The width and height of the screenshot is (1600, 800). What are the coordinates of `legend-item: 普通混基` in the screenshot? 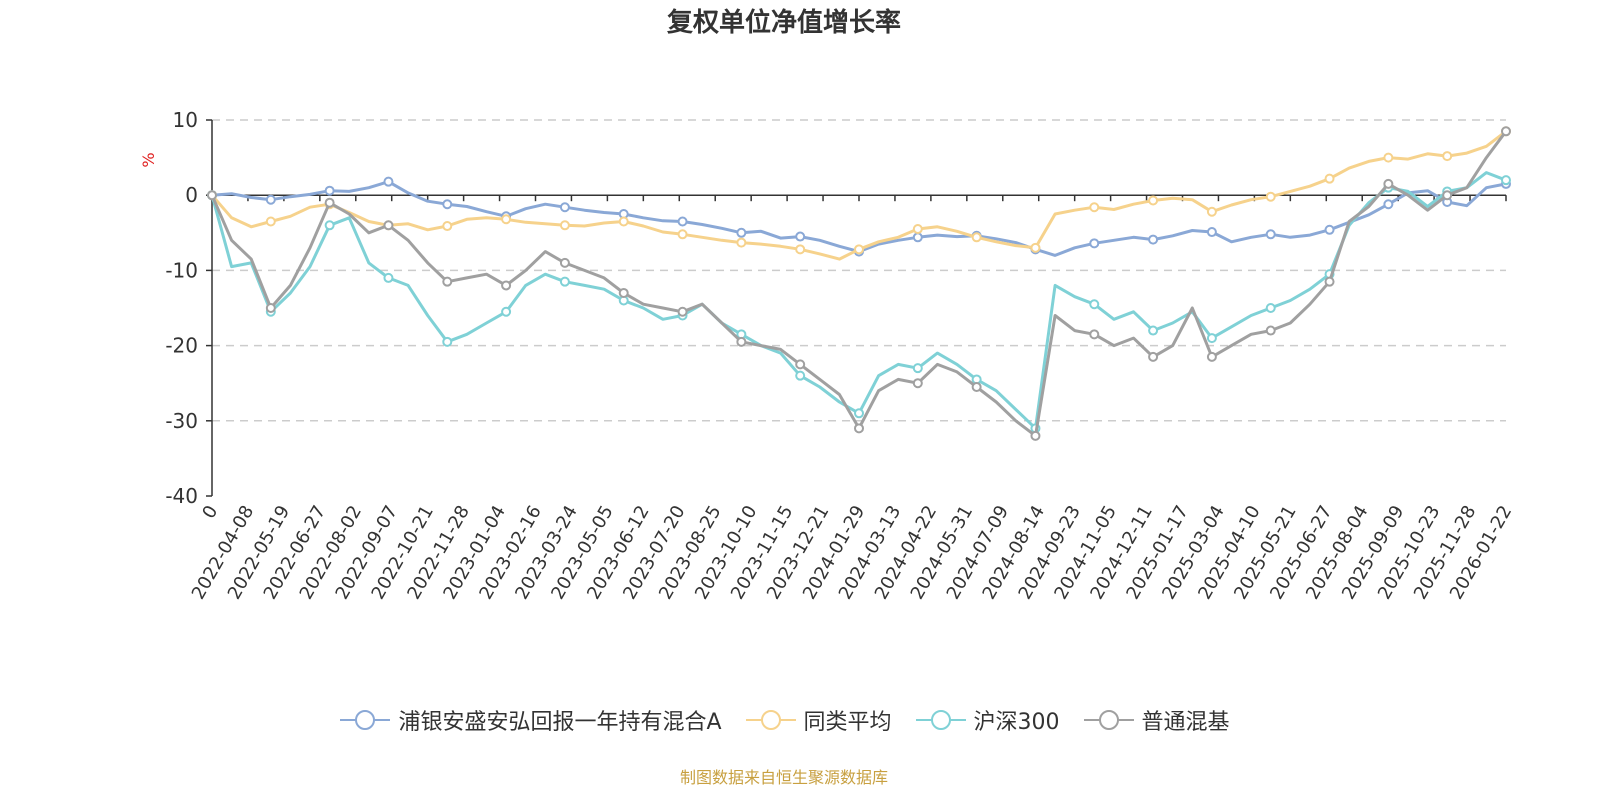 It's located at (1156, 720).